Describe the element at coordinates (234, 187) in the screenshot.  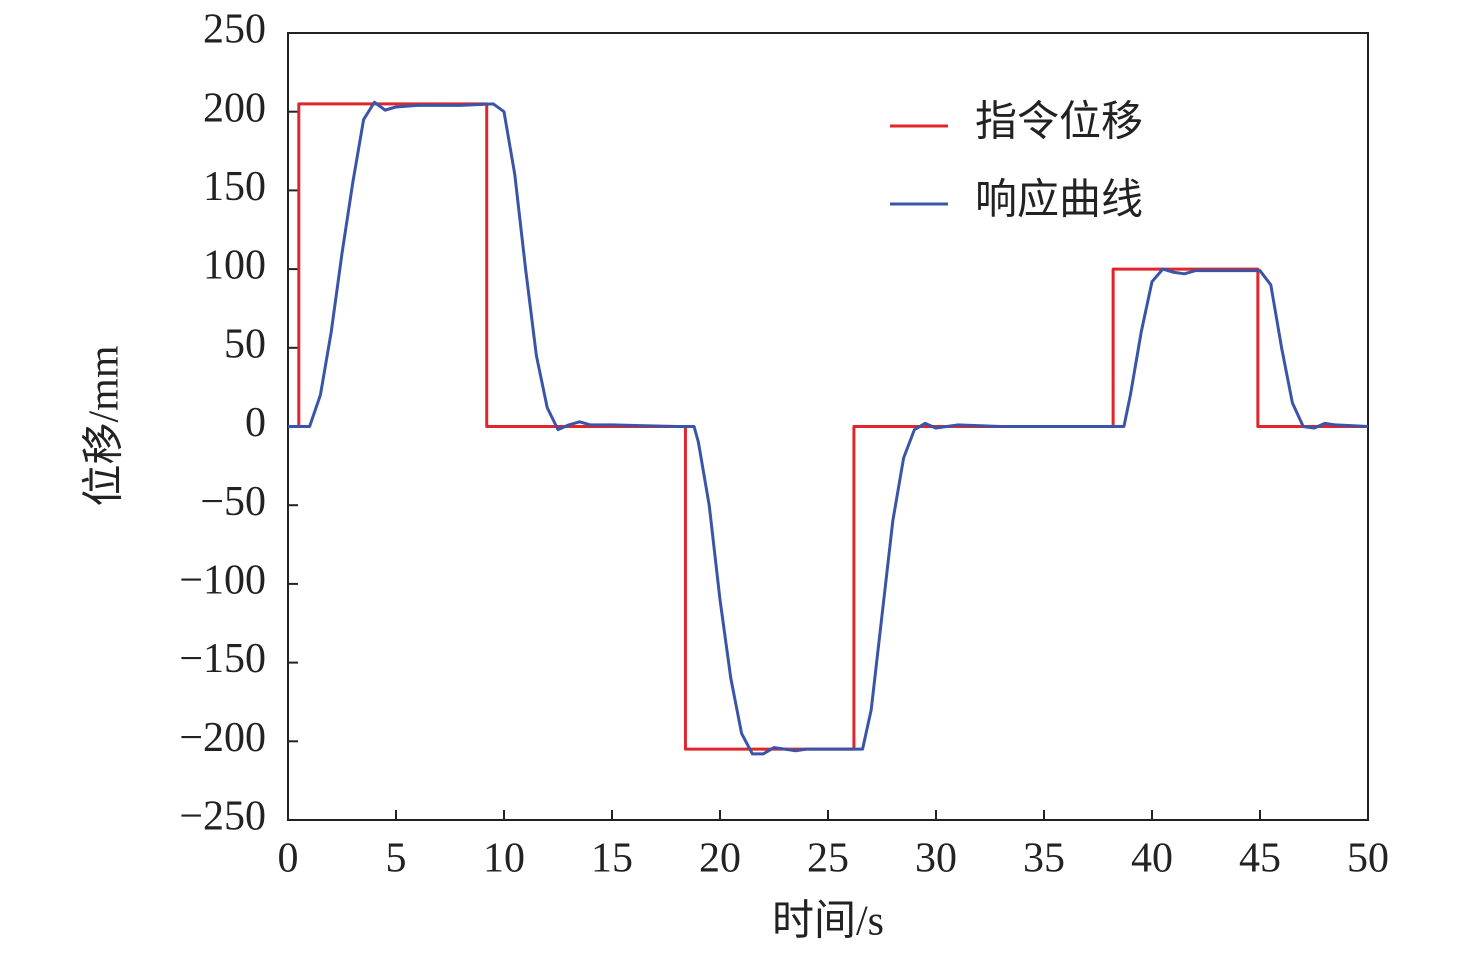
I see `y-tick-label: 150` at that location.